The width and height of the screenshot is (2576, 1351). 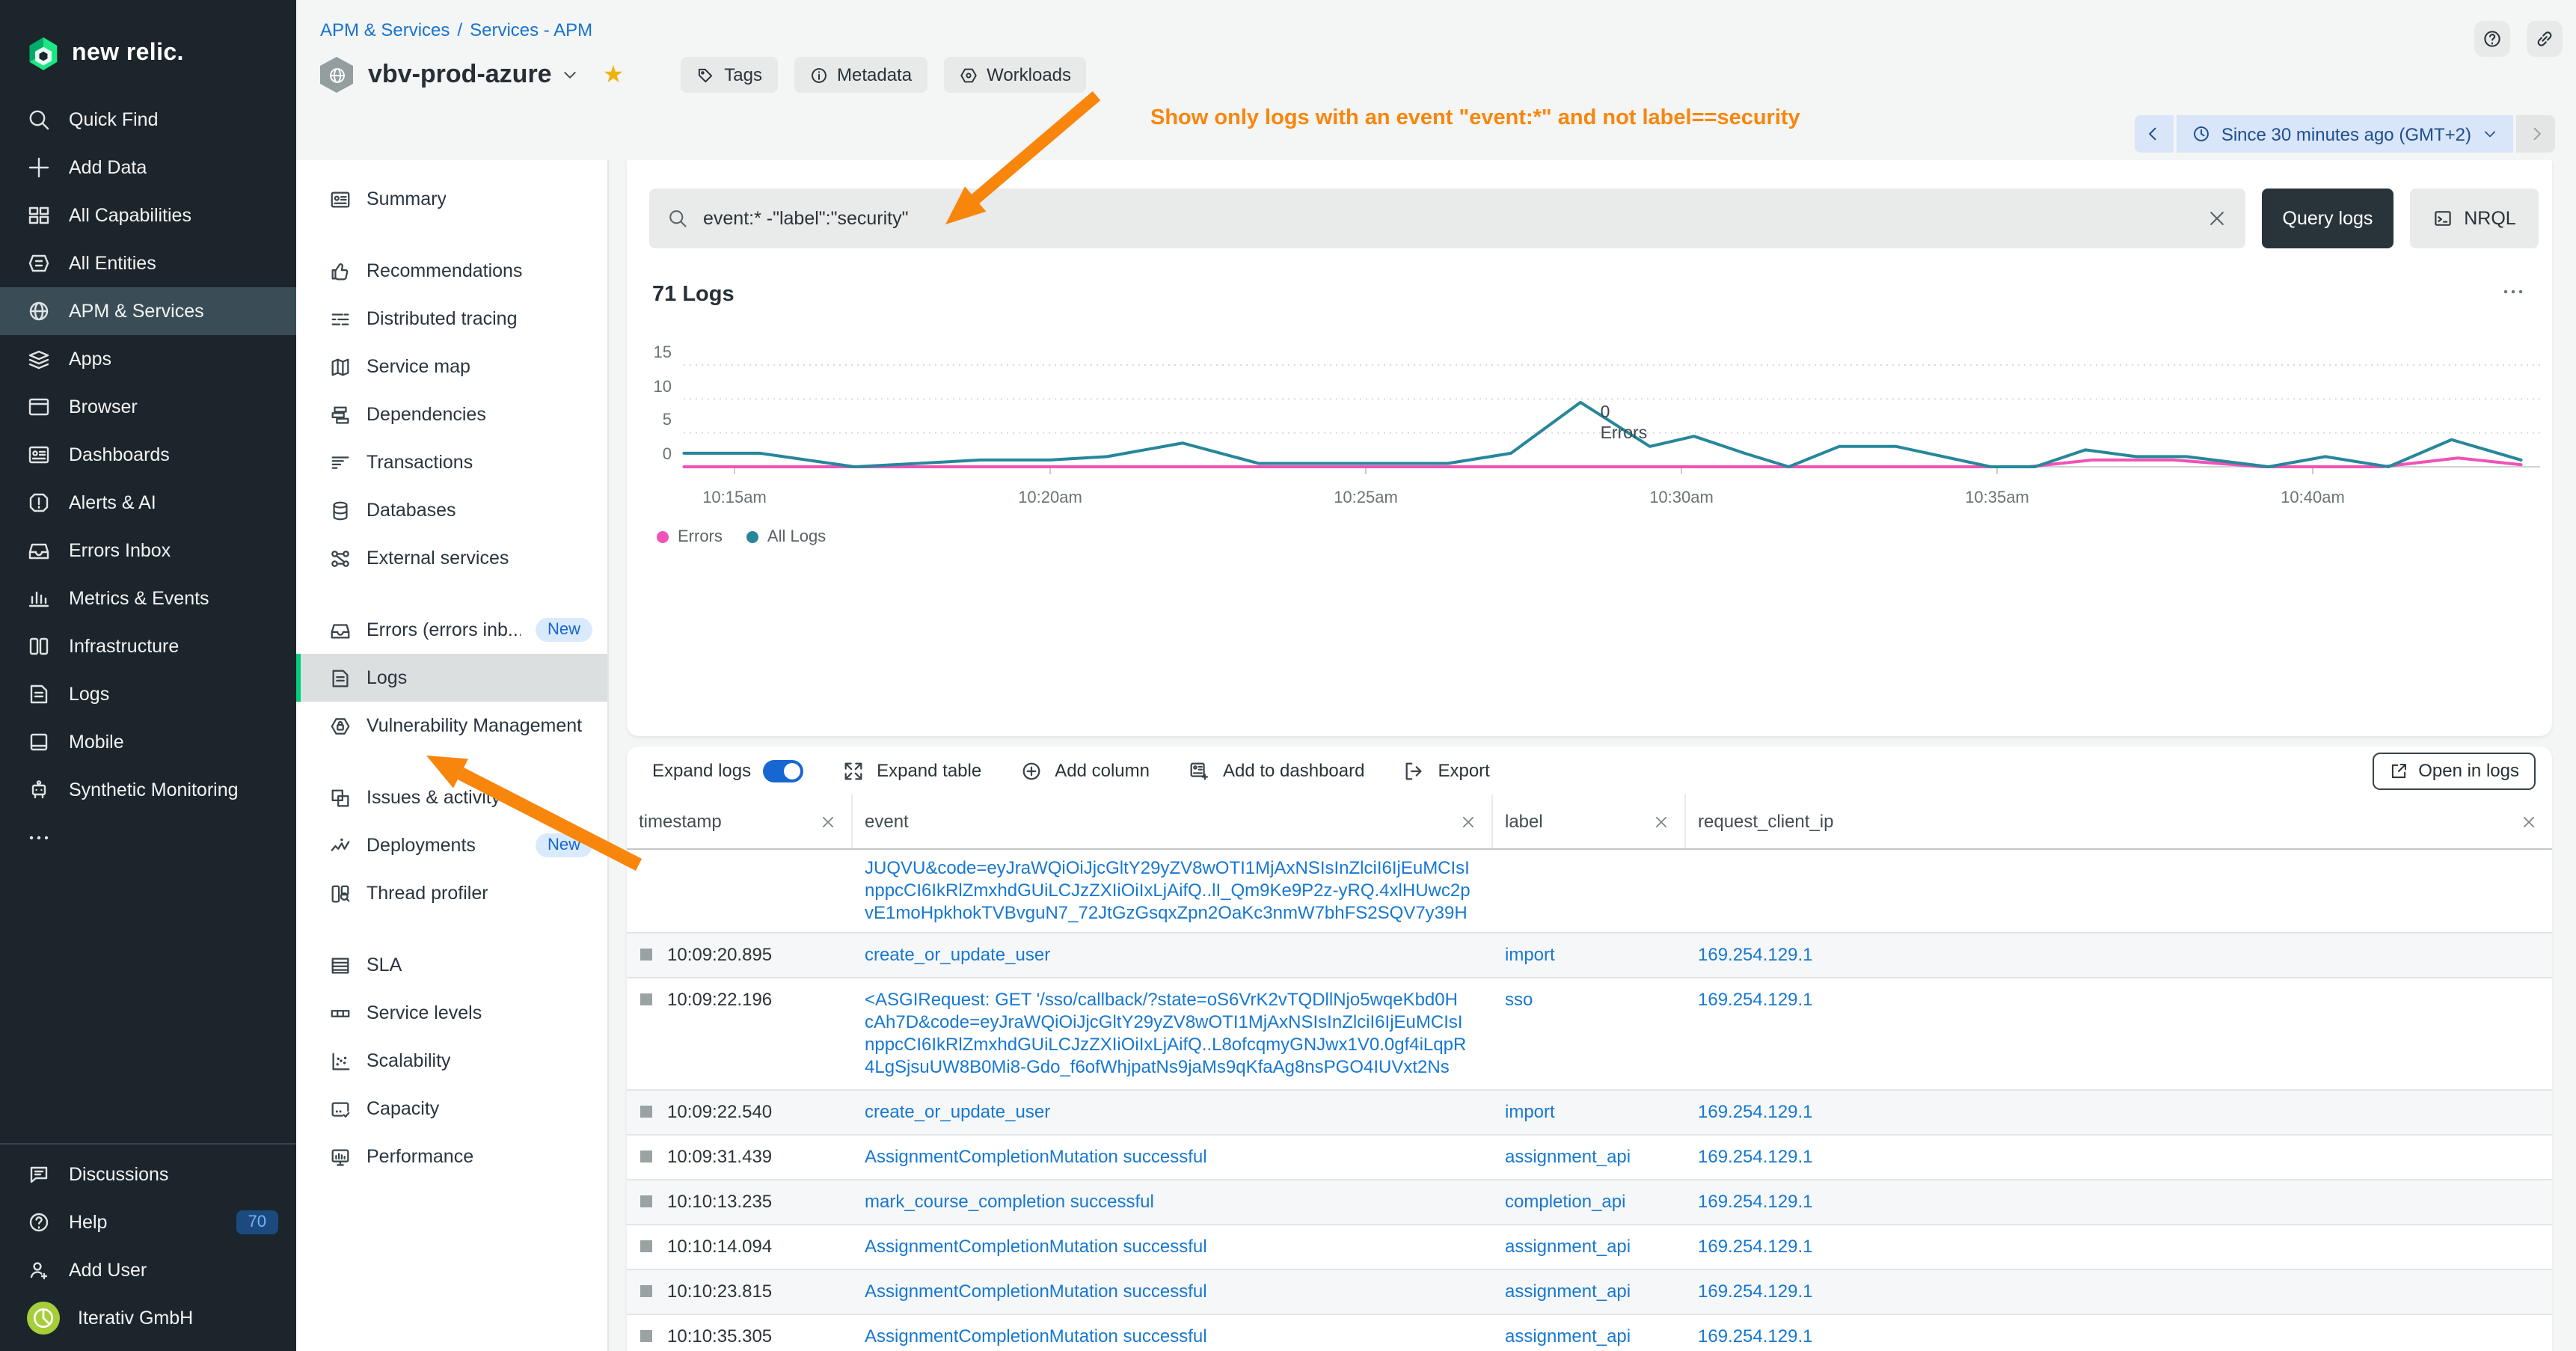 What do you see at coordinates (451, 1156) in the screenshot?
I see `subnav-item: Performance` at bounding box center [451, 1156].